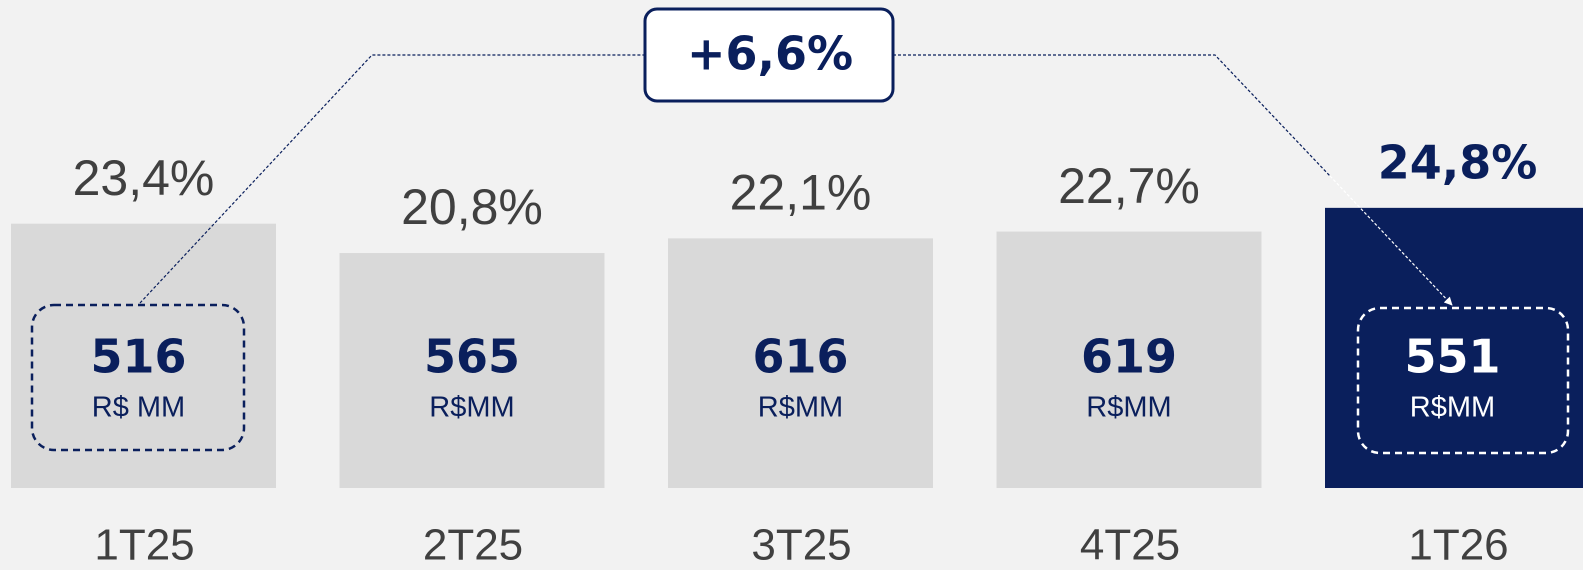 This screenshot has height=570, width=1583. Describe the element at coordinates (1129, 186) in the screenshot. I see `value-label: 22,7%` at that location.